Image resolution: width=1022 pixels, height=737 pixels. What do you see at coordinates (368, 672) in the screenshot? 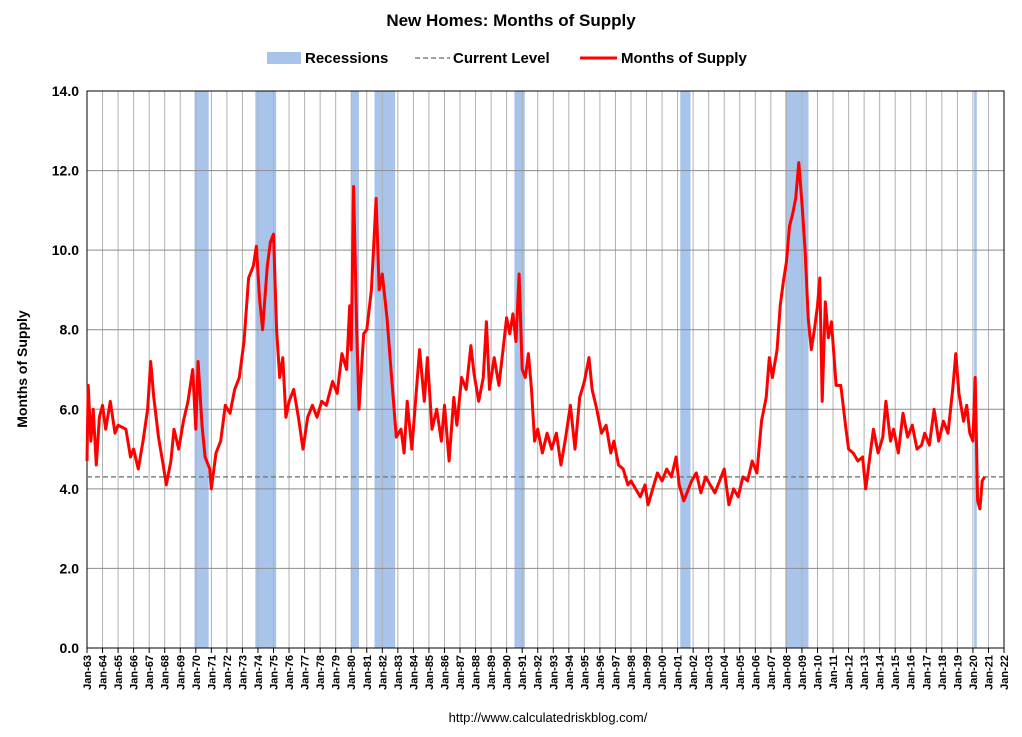
I see `x-tick-label: Jan-81` at bounding box center [368, 672].